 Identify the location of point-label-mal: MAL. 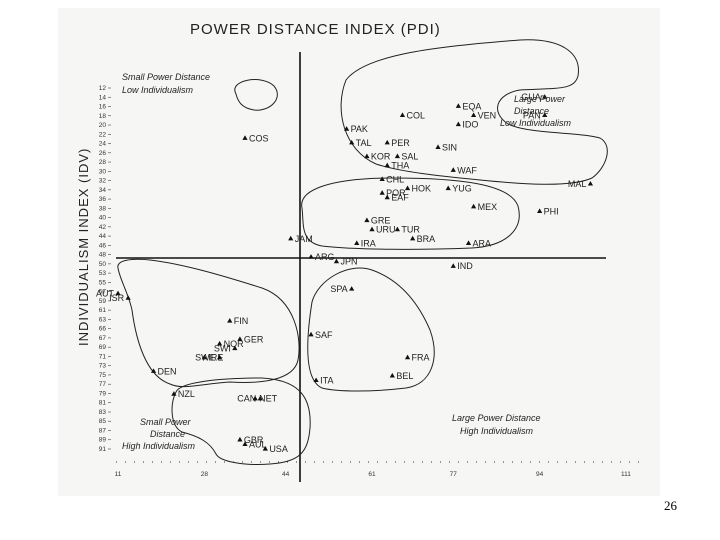
(577, 184).